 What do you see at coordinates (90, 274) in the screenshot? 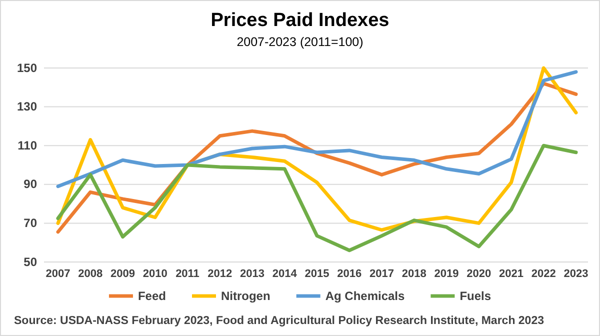
I see `x-tick-label: 2008` at bounding box center [90, 274].